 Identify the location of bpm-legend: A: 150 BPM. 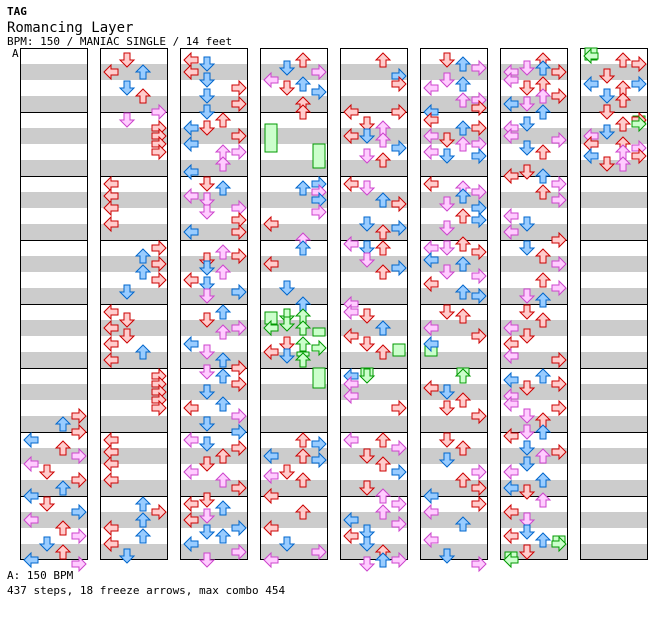
(40, 575).